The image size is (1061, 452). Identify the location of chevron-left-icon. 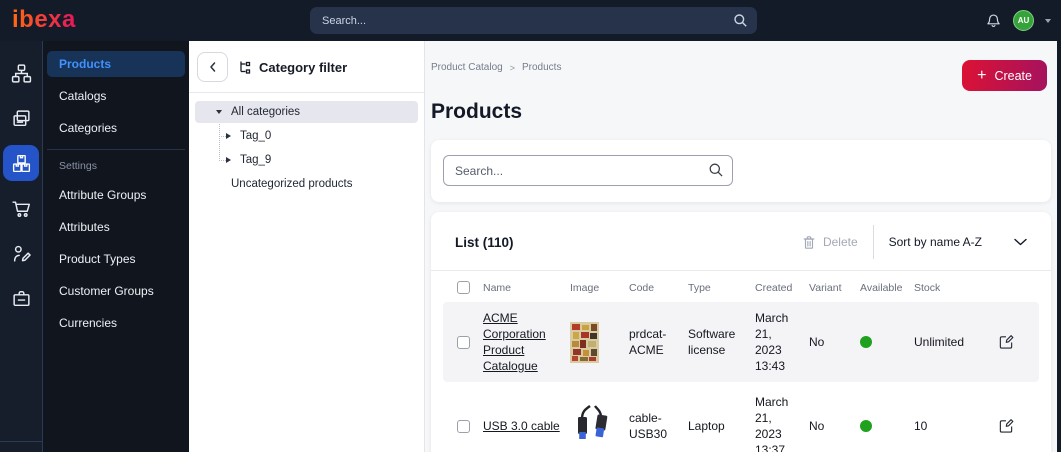
(212, 67).